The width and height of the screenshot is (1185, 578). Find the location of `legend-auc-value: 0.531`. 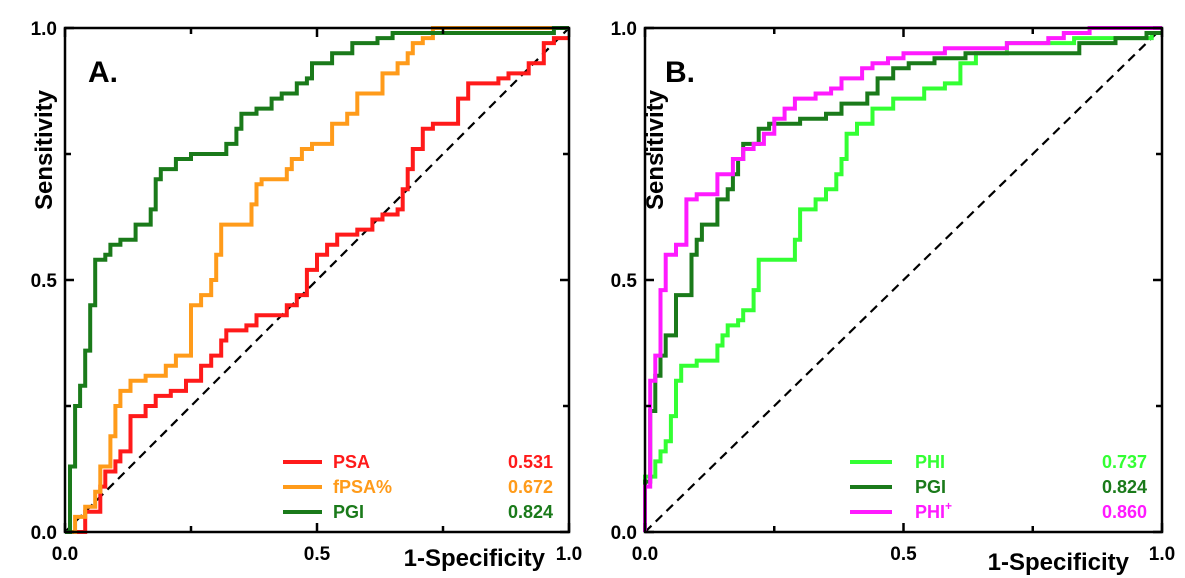

legend-auc-value: 0.531 is located at coordinates (530, 462).